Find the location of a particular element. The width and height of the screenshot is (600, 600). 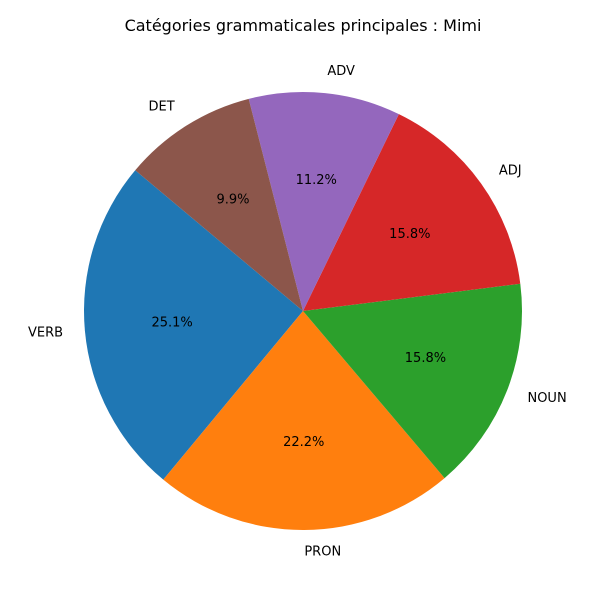

slice-label-det: DET is located at coordinates (162, 107).